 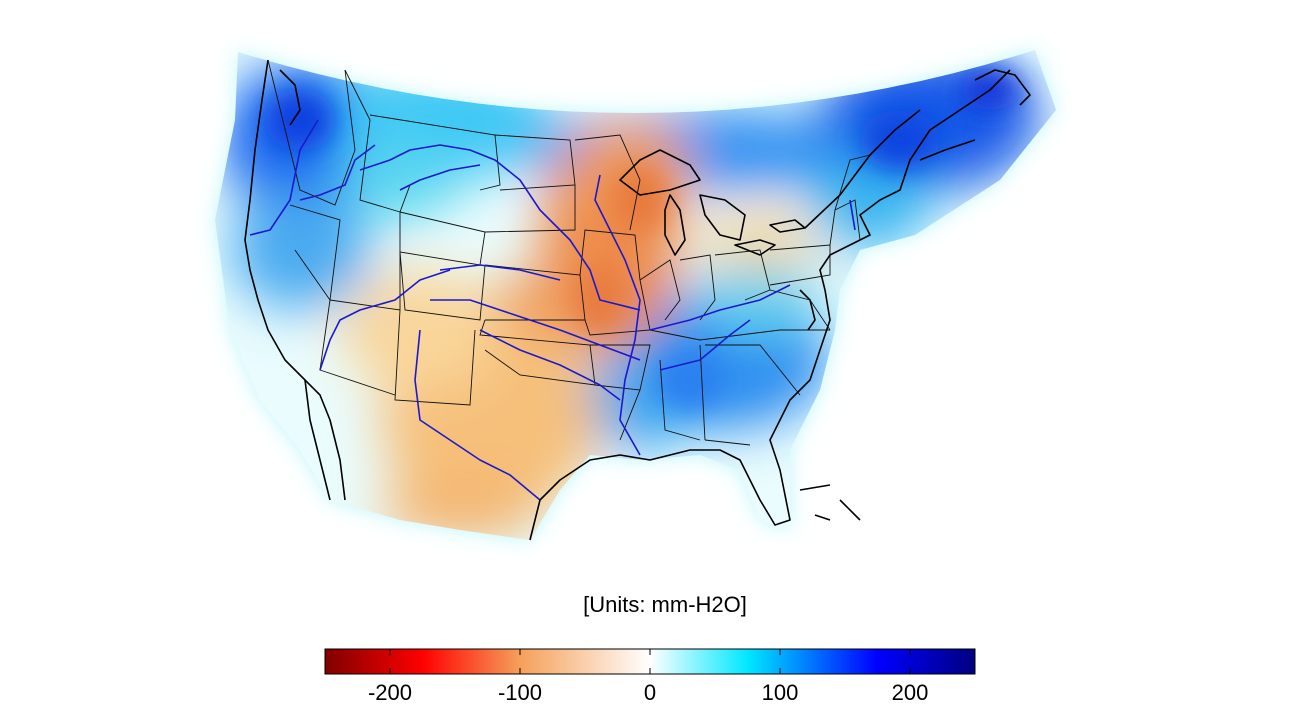 I want to click on platte-river, so click(x=500, y=272).